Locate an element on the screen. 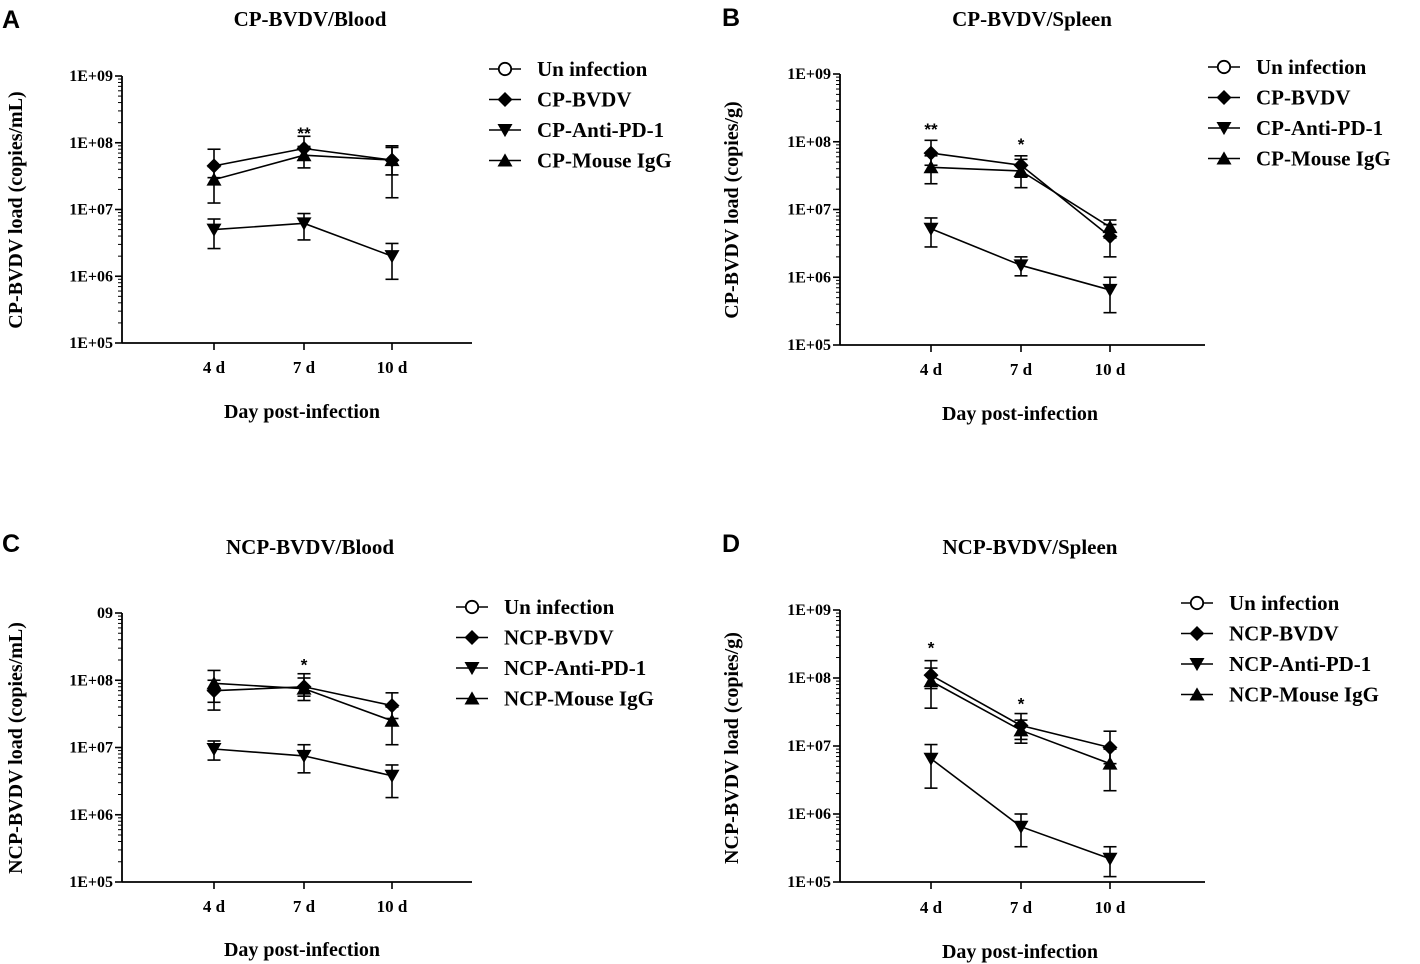 Image resolution: width=1420 pixels, height=964 pixels. y-tick-label: 09 is located at coordinates (105, 613).